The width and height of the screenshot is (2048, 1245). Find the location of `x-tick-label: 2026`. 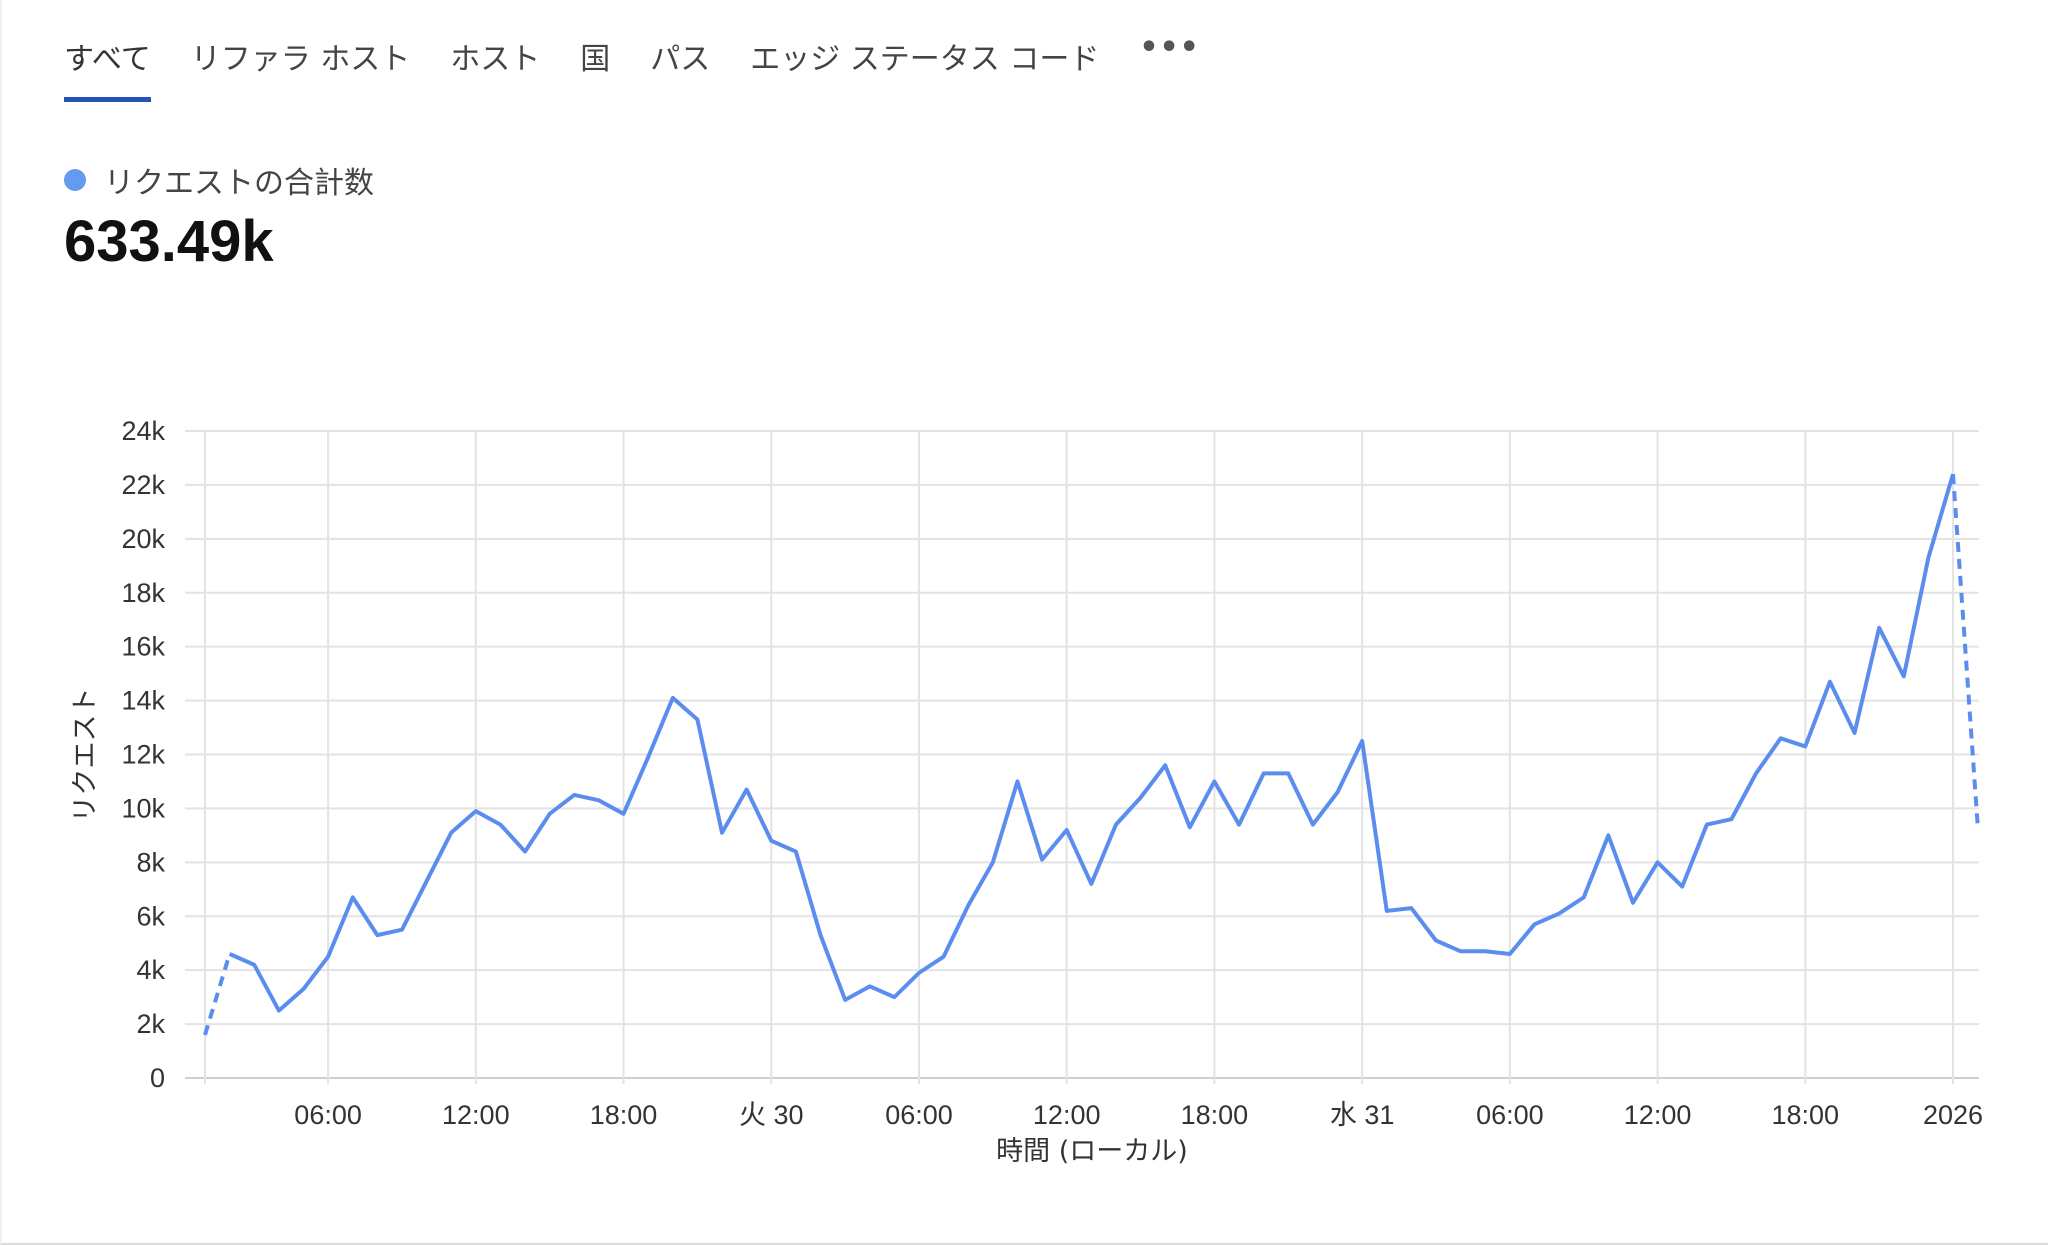

x-tick-label: 2026 is located at coordinates (1953, 1115).